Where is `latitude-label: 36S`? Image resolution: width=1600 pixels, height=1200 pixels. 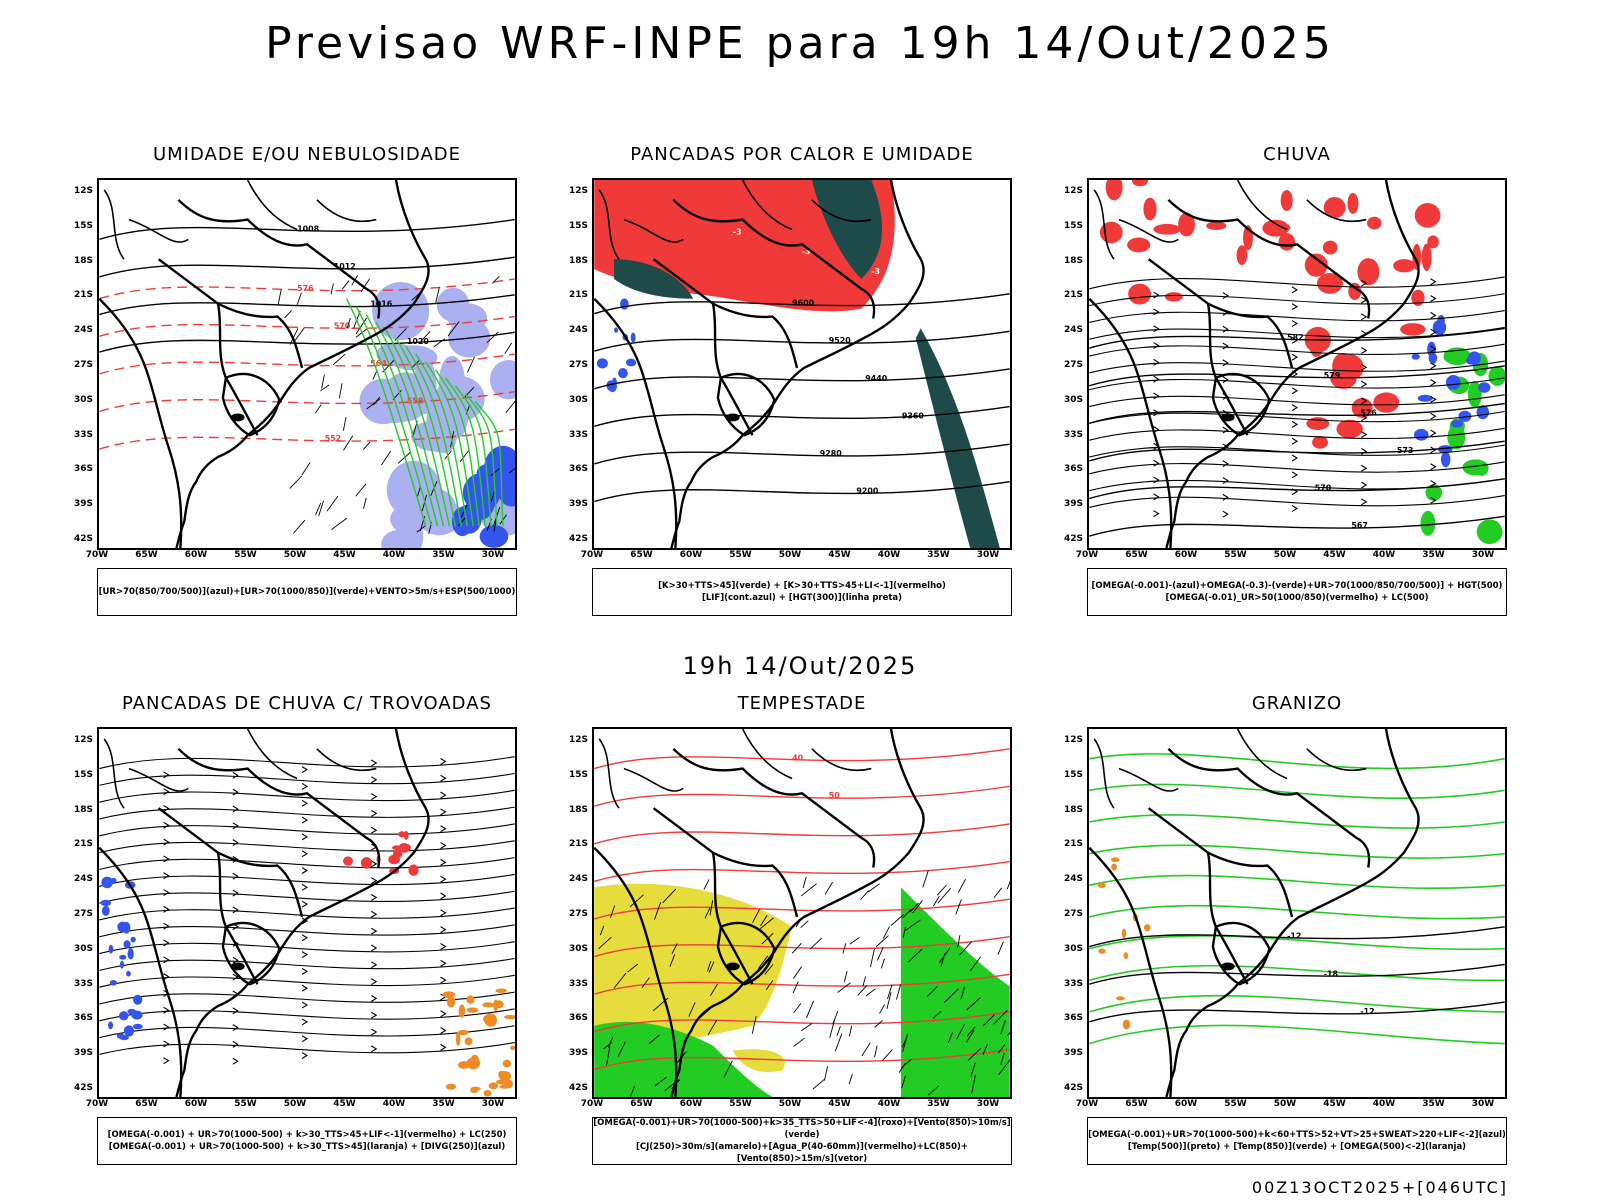 latitude-label: 36S is located at coordinates (1073, 469).